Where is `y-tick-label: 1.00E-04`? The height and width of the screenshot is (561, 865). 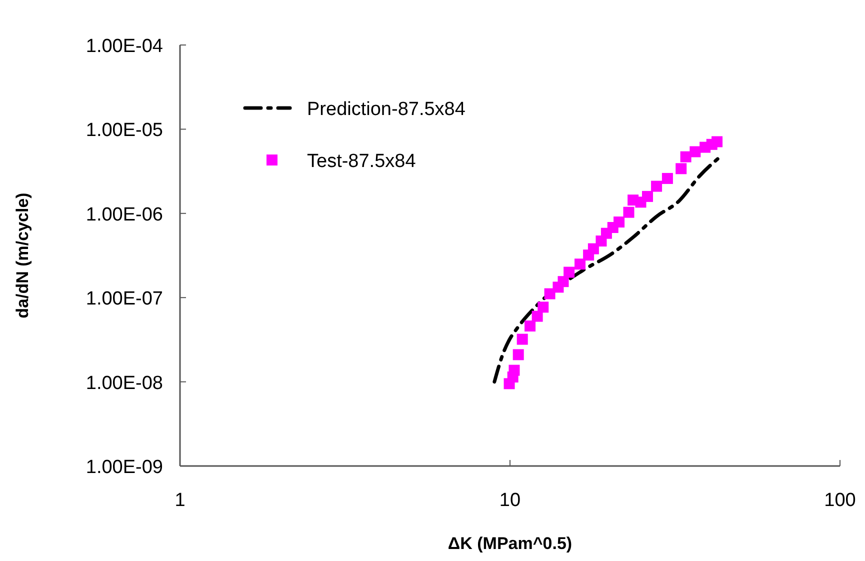 y-tick-label: 1.00E-04 is located at coordinates (125, 46).